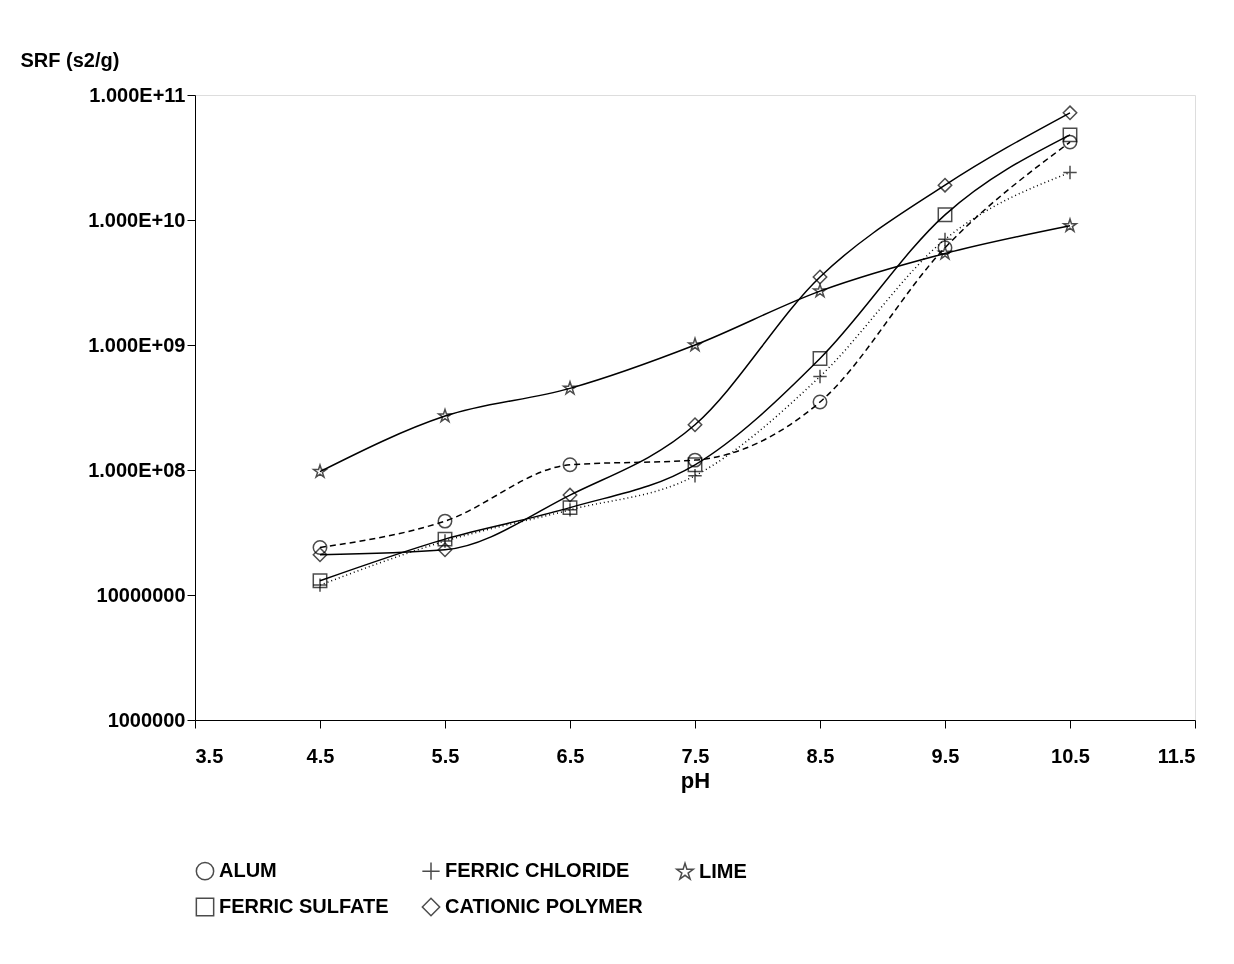 The height and width of the screenshot is (964, 1234). Describe the element at coordinates (141, 594) in the screenshot. I see `y-tick-label: 10000000` at that location.